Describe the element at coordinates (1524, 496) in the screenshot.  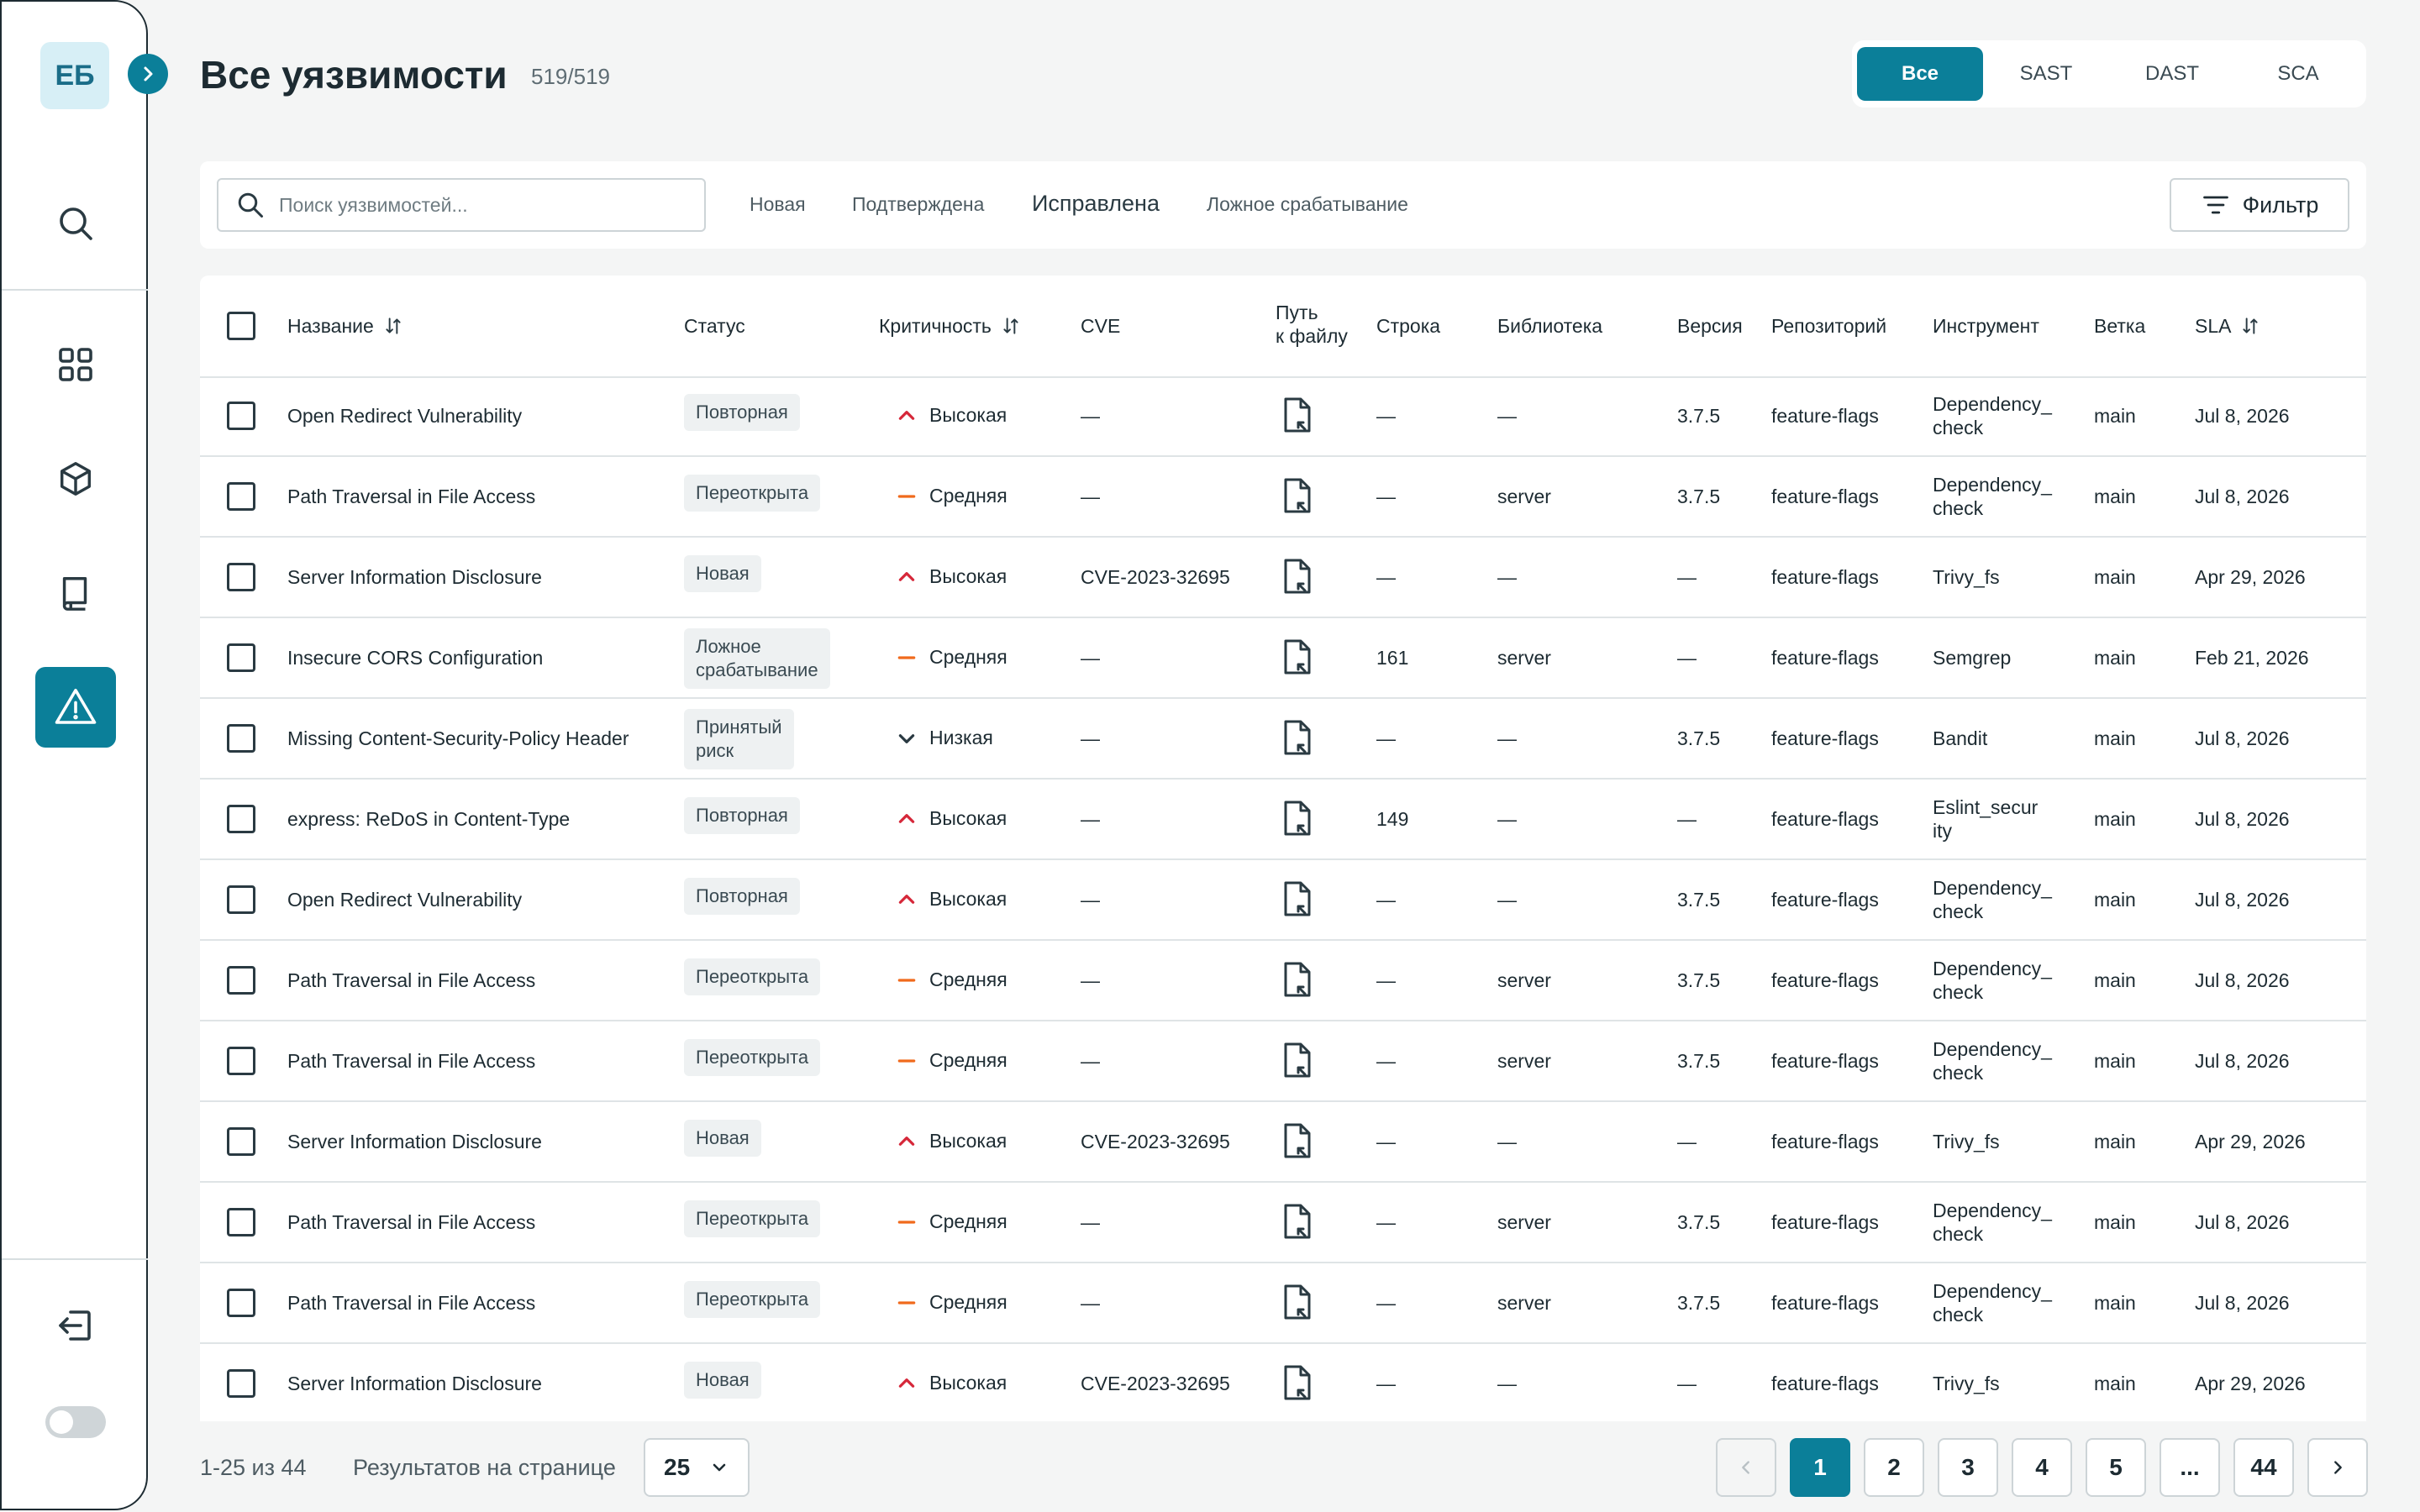
I see `library-name: server` at that location.